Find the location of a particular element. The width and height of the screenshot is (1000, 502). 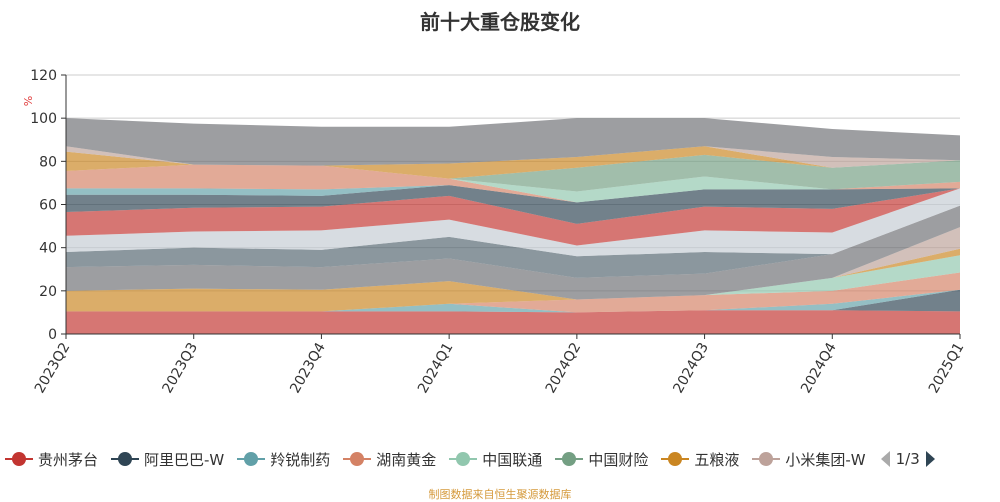

legend-item: 羚锐制药 is located at coordinates (283, 459).